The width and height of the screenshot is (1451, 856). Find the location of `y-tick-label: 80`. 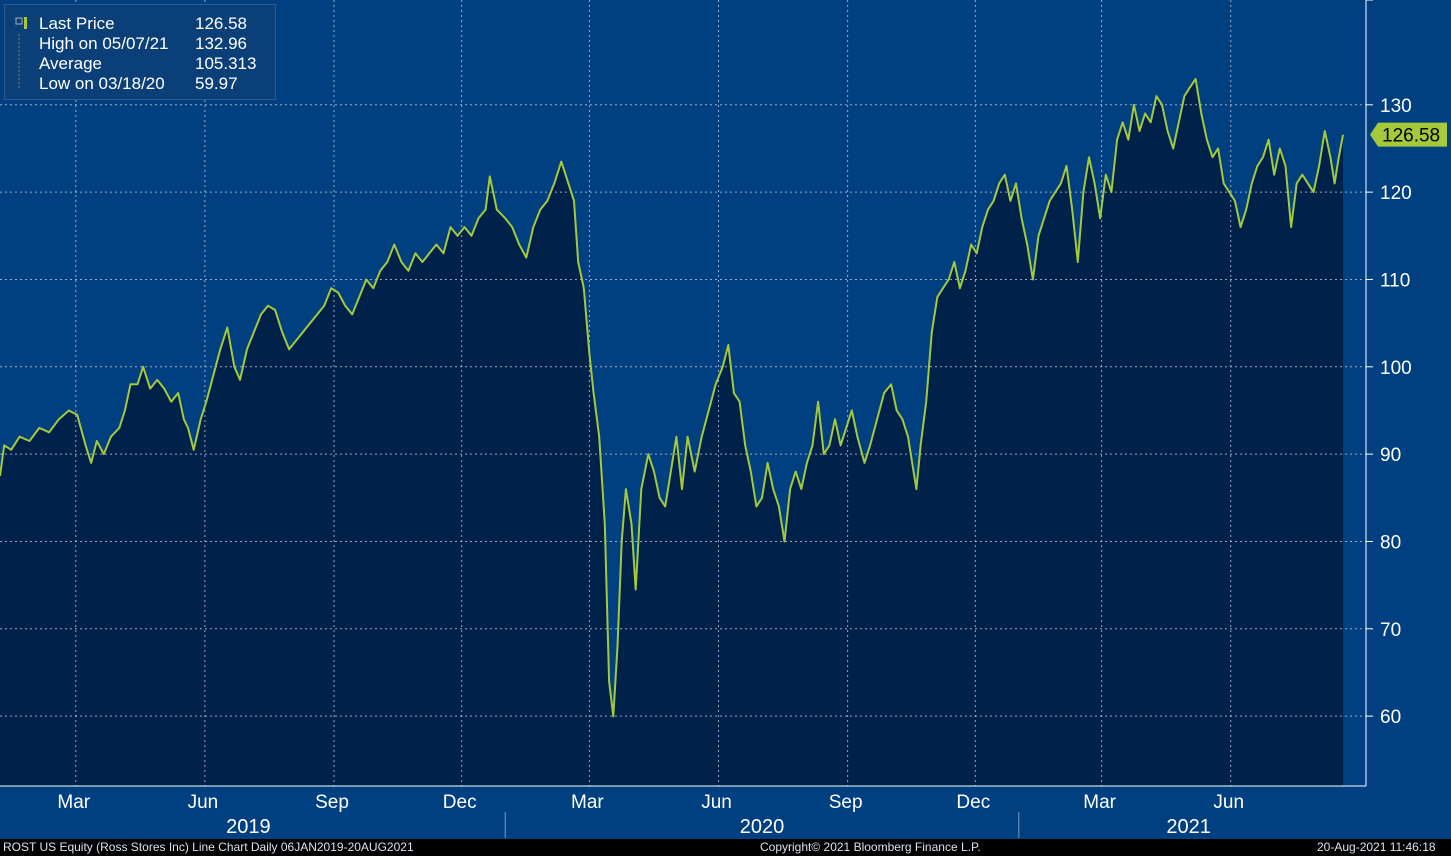

y-tick-label: 80 is located at coordinates (1390, 542).